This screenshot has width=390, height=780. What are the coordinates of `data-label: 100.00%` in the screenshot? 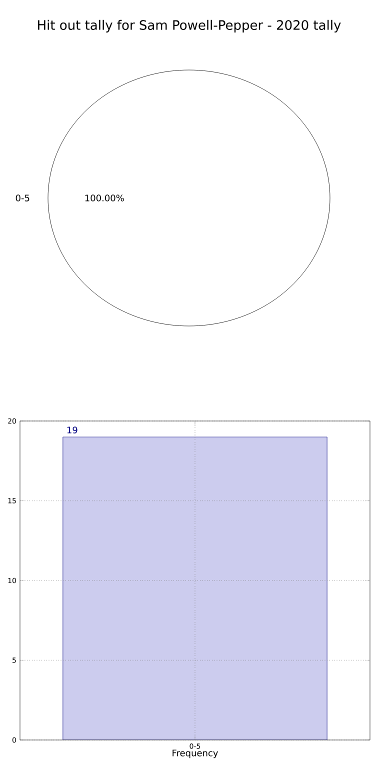 It's located at (104, 198).